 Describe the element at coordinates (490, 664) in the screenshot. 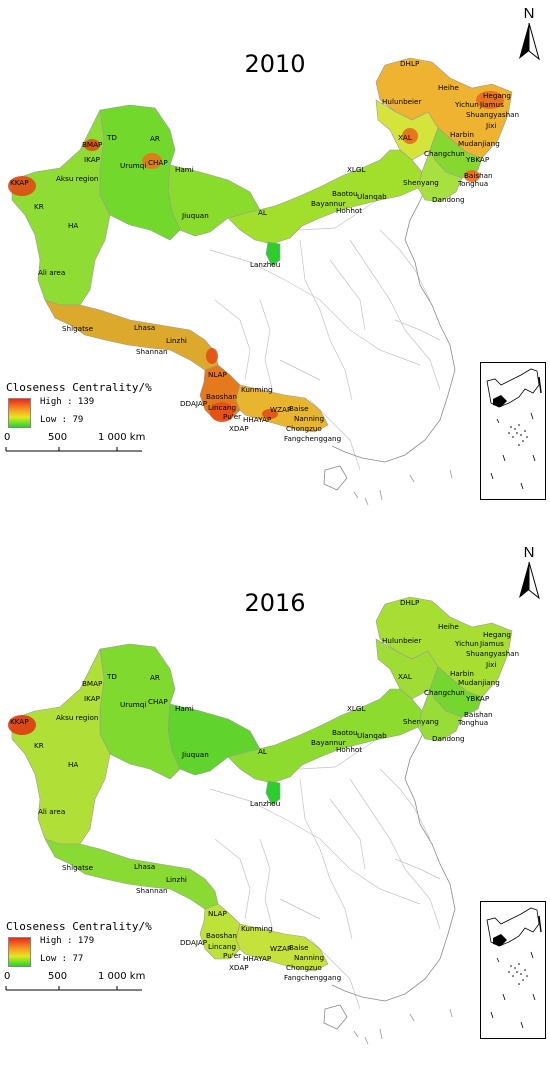

I see `place-label-jixi: Jixi` at that location.